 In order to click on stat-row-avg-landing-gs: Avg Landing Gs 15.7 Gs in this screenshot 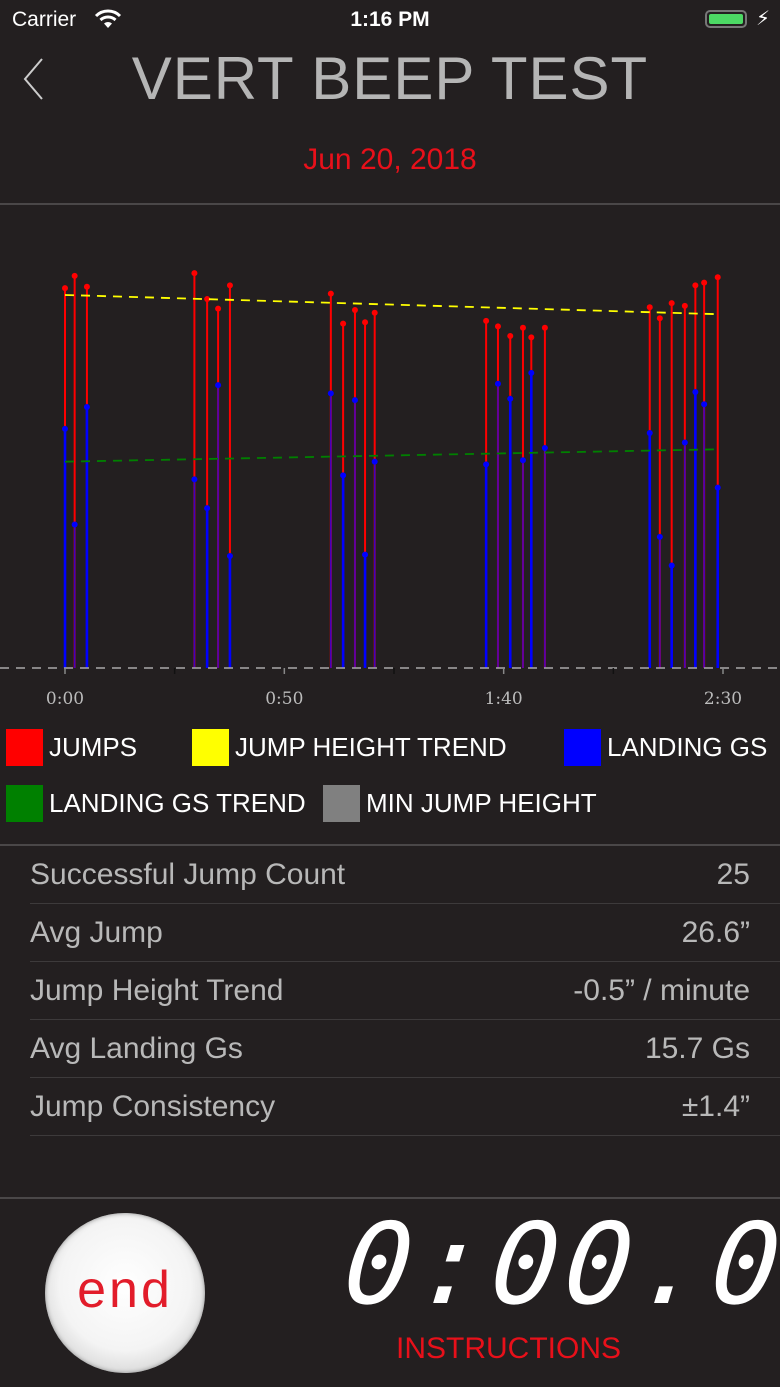, I will do `click(405, 1049)`.